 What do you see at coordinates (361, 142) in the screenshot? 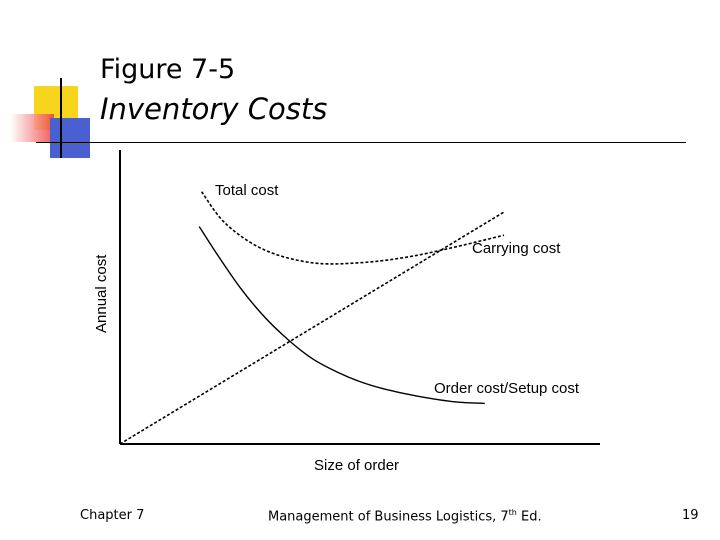
I see `title-rule` at bounding box center [361, 142].